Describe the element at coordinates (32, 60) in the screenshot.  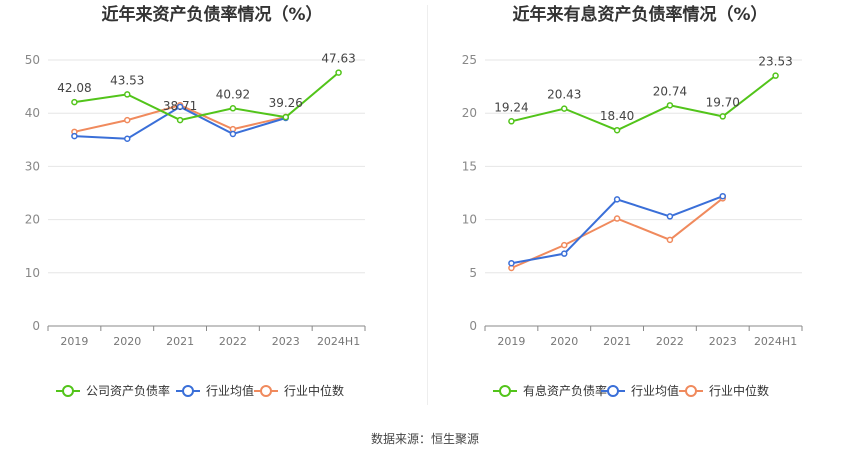
I see `y-tick-label: 50` at that location.